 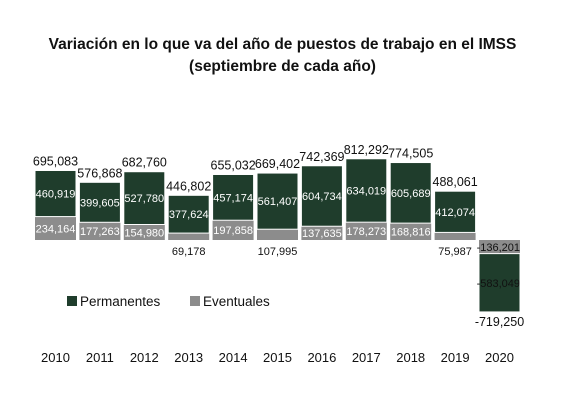 I want to click on bar-eventuales-2011, so click(x=100, y=231).